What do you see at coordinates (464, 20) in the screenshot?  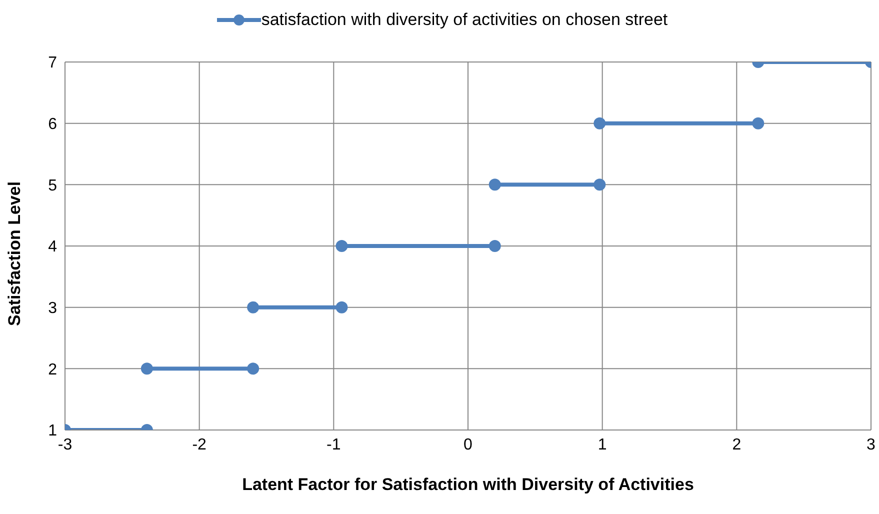 I see `legend-label: satisfaction with diversity of activities on chosen street` at bounding box center [464, 20].